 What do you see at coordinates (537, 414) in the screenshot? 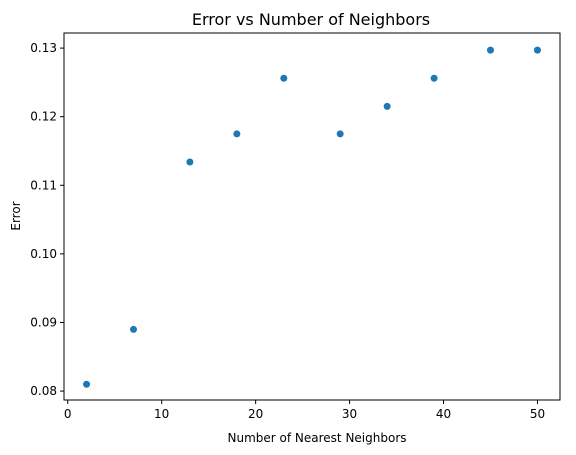
I see `x-tick-label: 50` at bounding box center [537, 414].